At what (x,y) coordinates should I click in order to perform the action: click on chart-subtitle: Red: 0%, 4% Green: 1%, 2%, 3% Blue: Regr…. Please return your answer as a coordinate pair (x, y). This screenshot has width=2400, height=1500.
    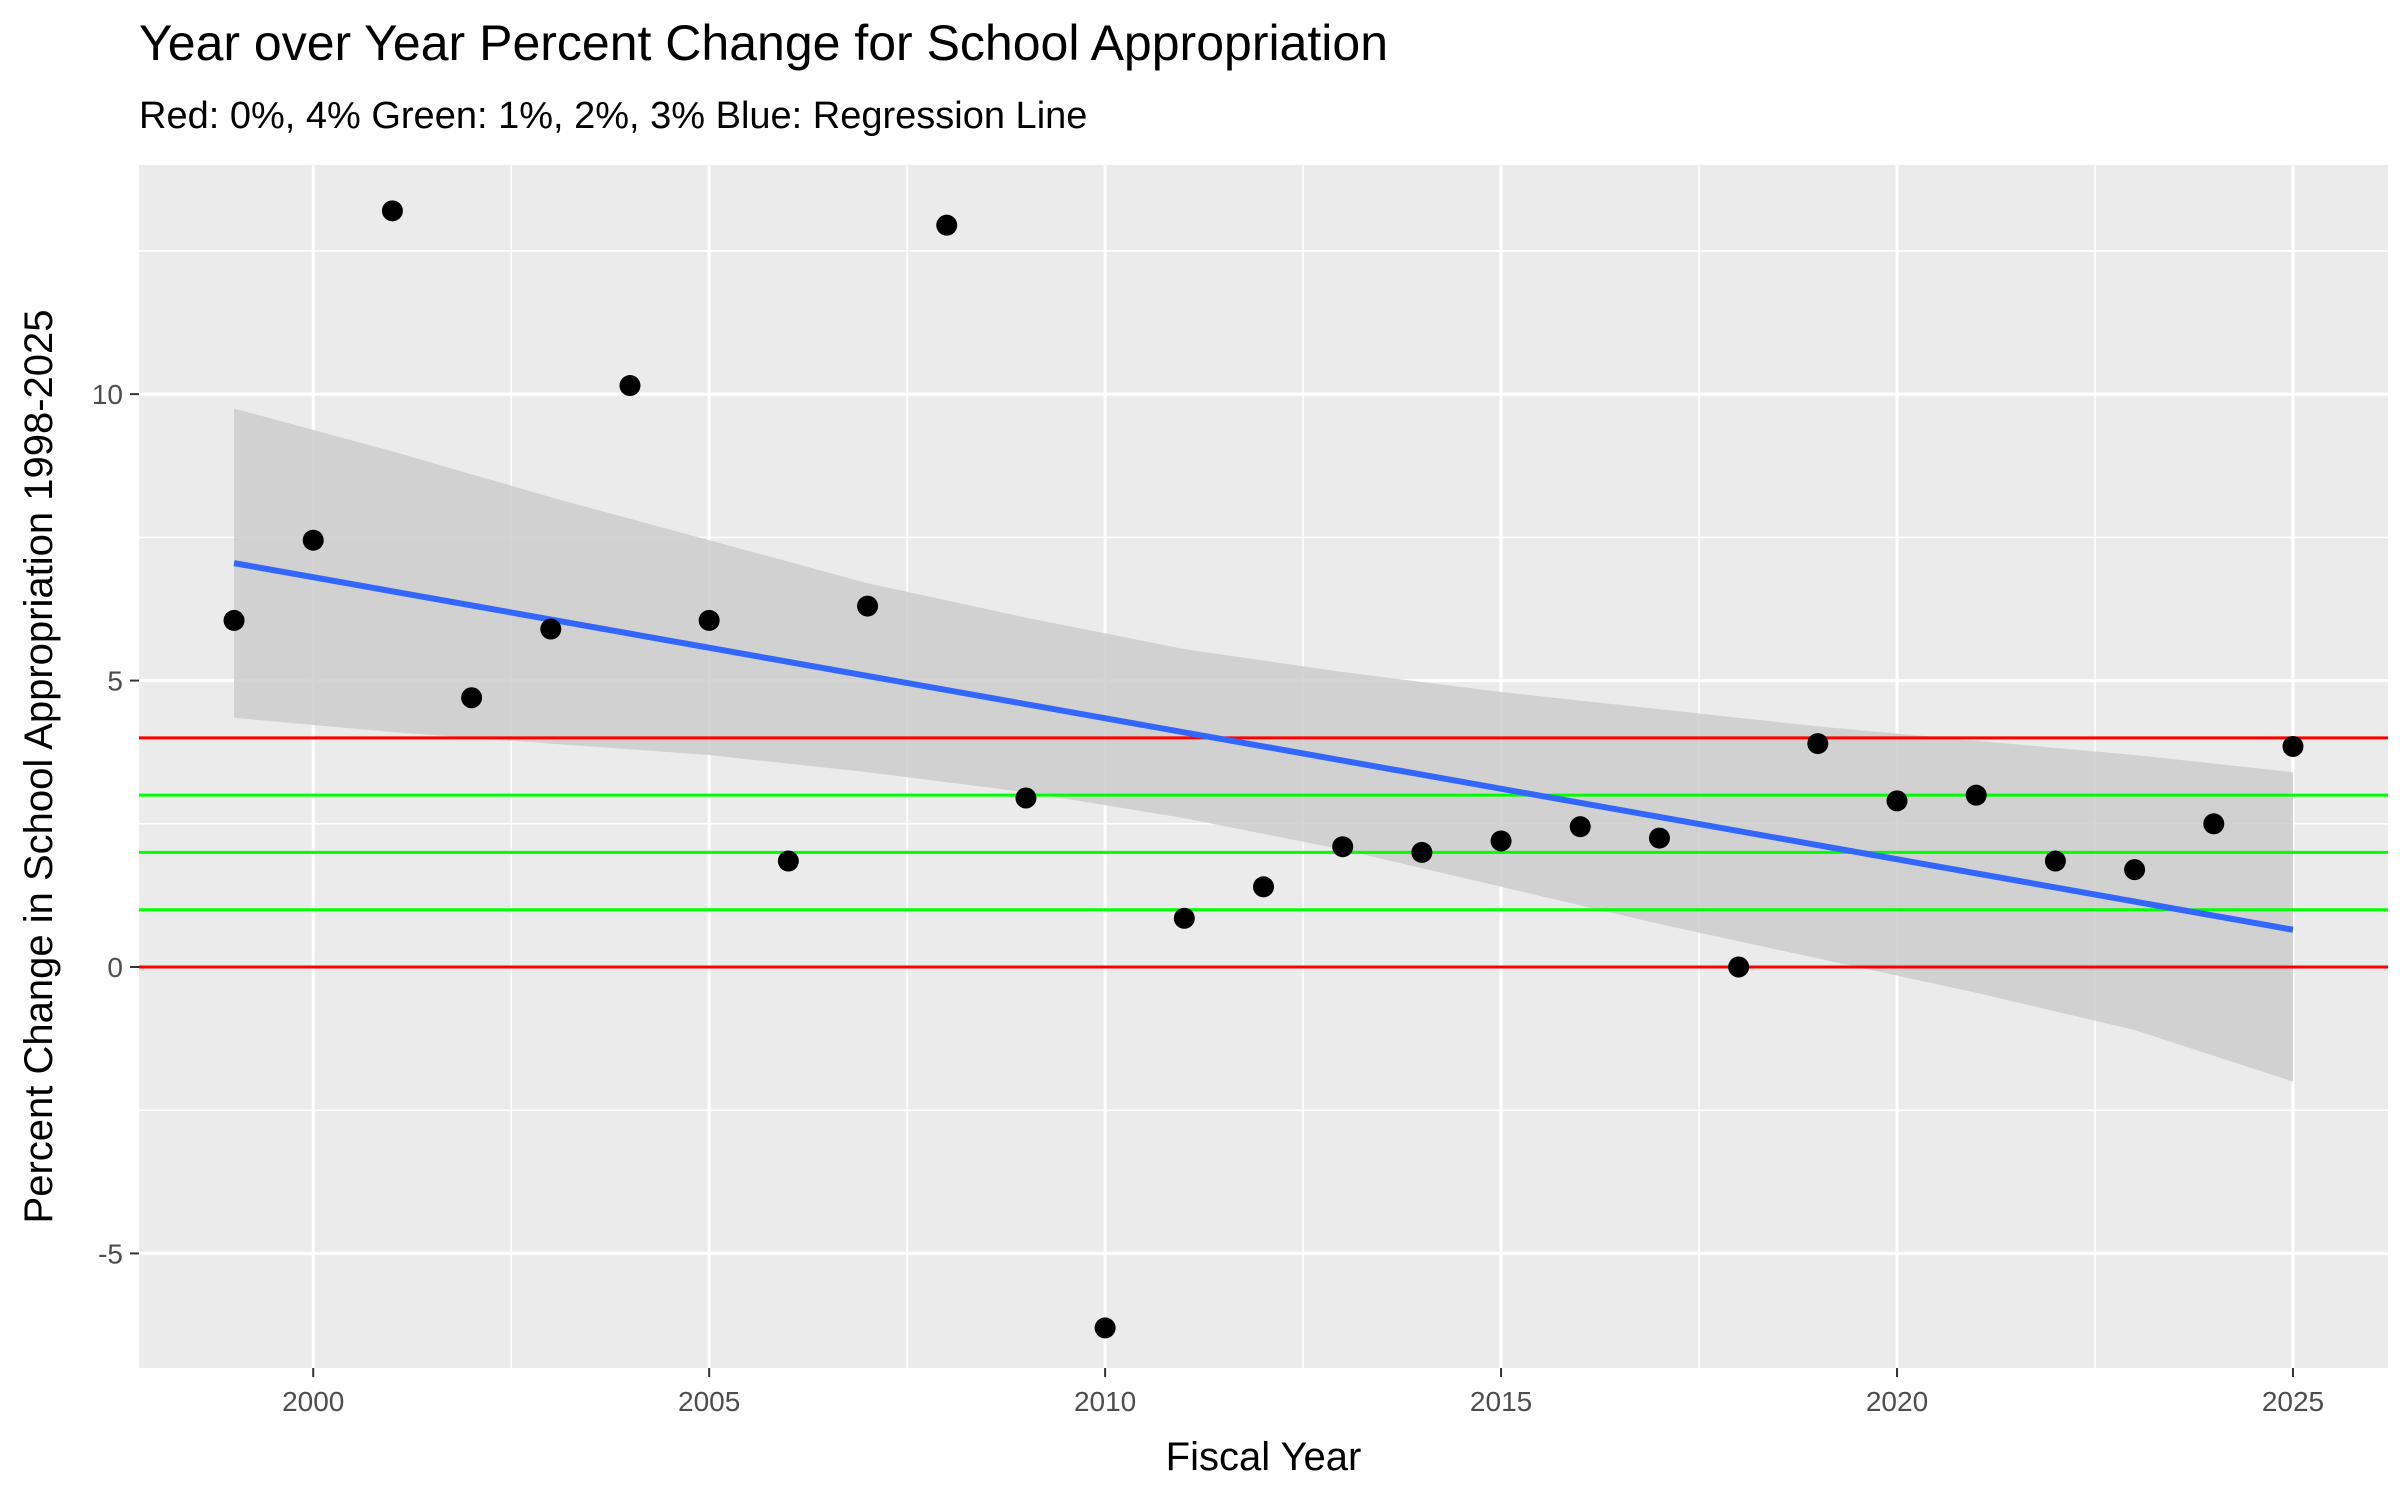
    Looking at the image, I should click on (613, 116).